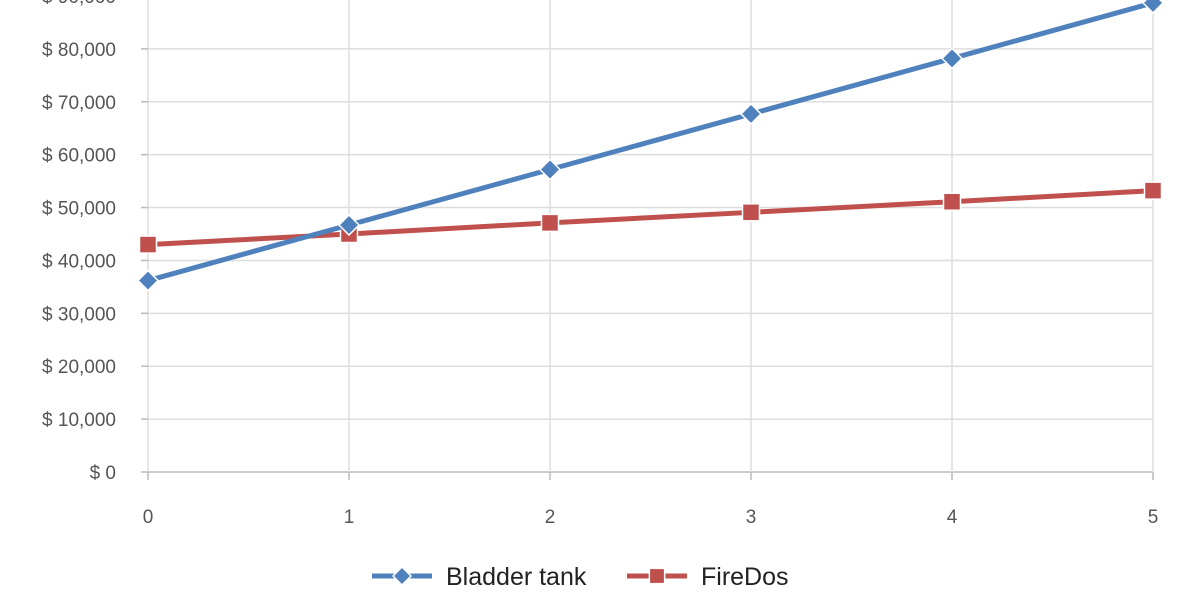 Image resolution: width=1182 pixels, height=593 pixels. Describe the element at coordinates (79, 209) in the screenshot. I see `y-tick-label: $ 50,000` at that location.